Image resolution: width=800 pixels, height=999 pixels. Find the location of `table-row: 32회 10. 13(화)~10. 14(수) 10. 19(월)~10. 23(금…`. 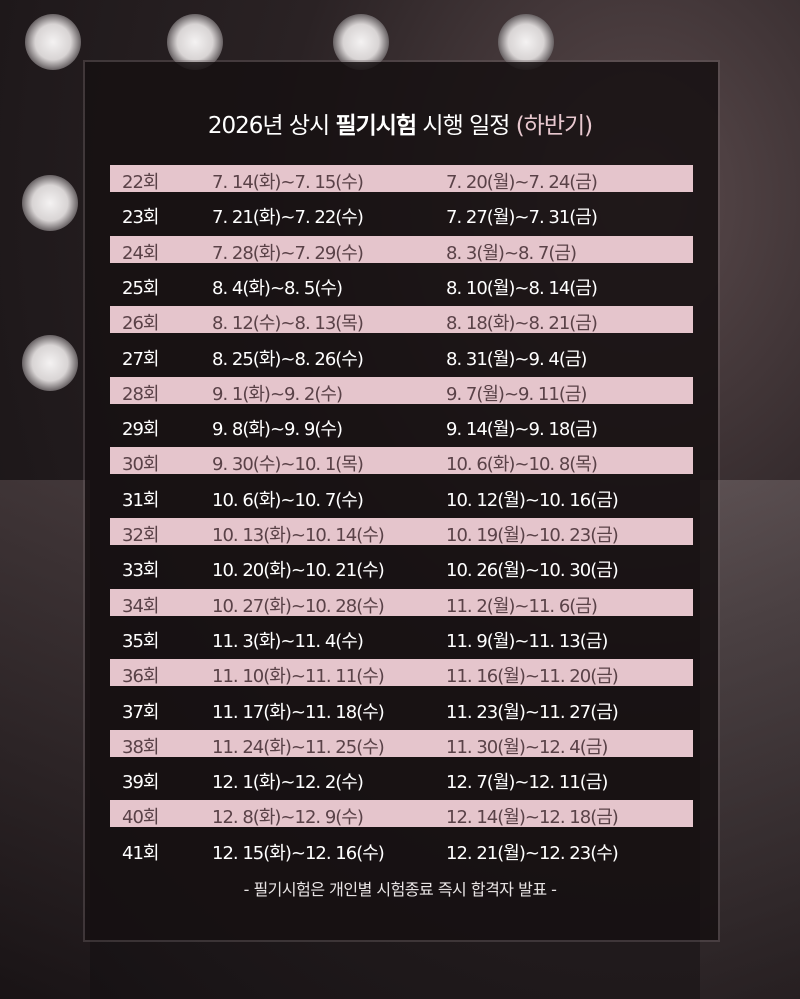

table-row: 32회 10. 13(화)~10. 14(수) 10. 19(월)~10. 23(금… is located at coordinates (401, 532).